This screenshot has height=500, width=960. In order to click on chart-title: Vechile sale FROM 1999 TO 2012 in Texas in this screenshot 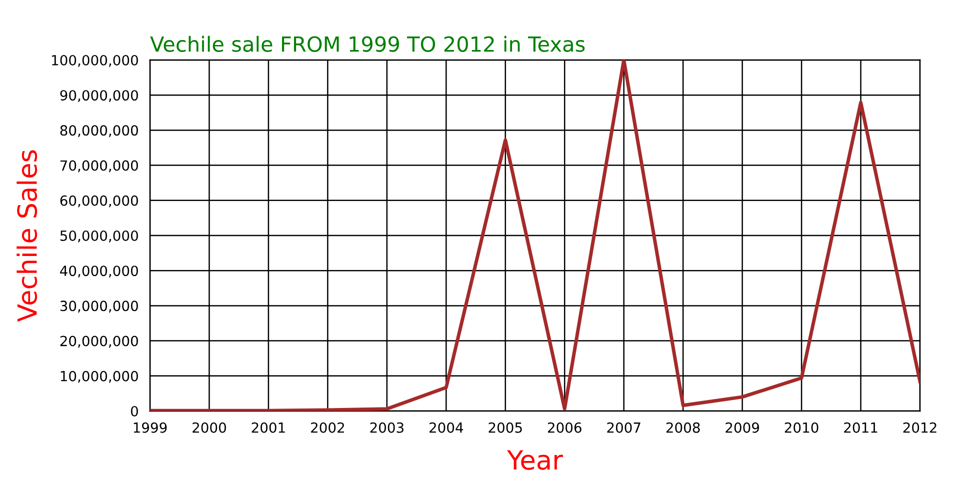, I will do `click(367, 44)`.